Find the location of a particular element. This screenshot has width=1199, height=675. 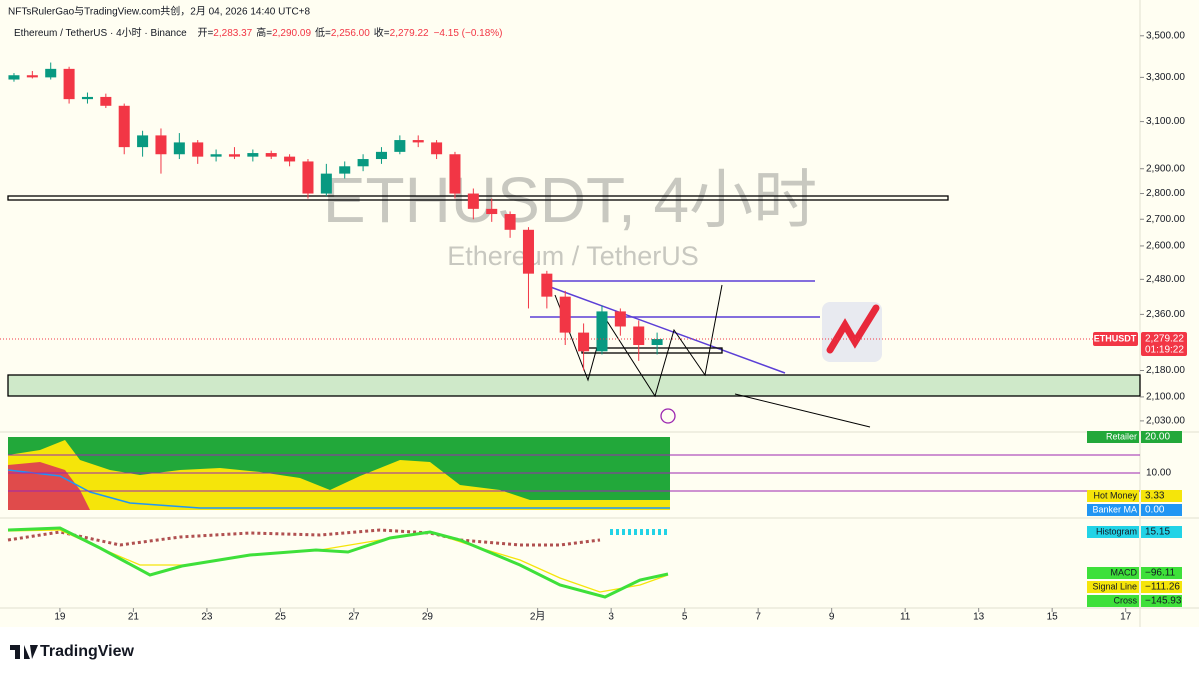

x-tick-label: 29 is located at coordinates (428, 617).